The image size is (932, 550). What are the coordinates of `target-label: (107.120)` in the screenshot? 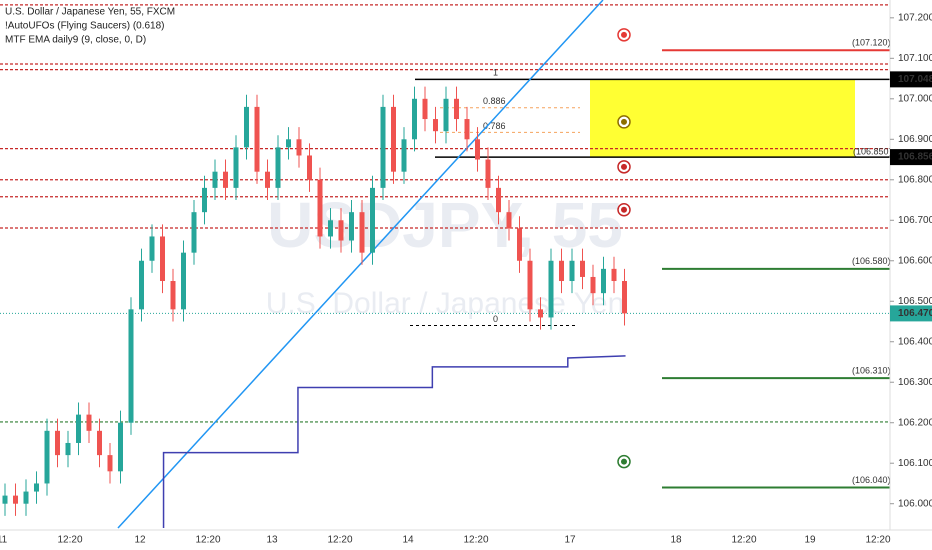 It's located at (871, 43).